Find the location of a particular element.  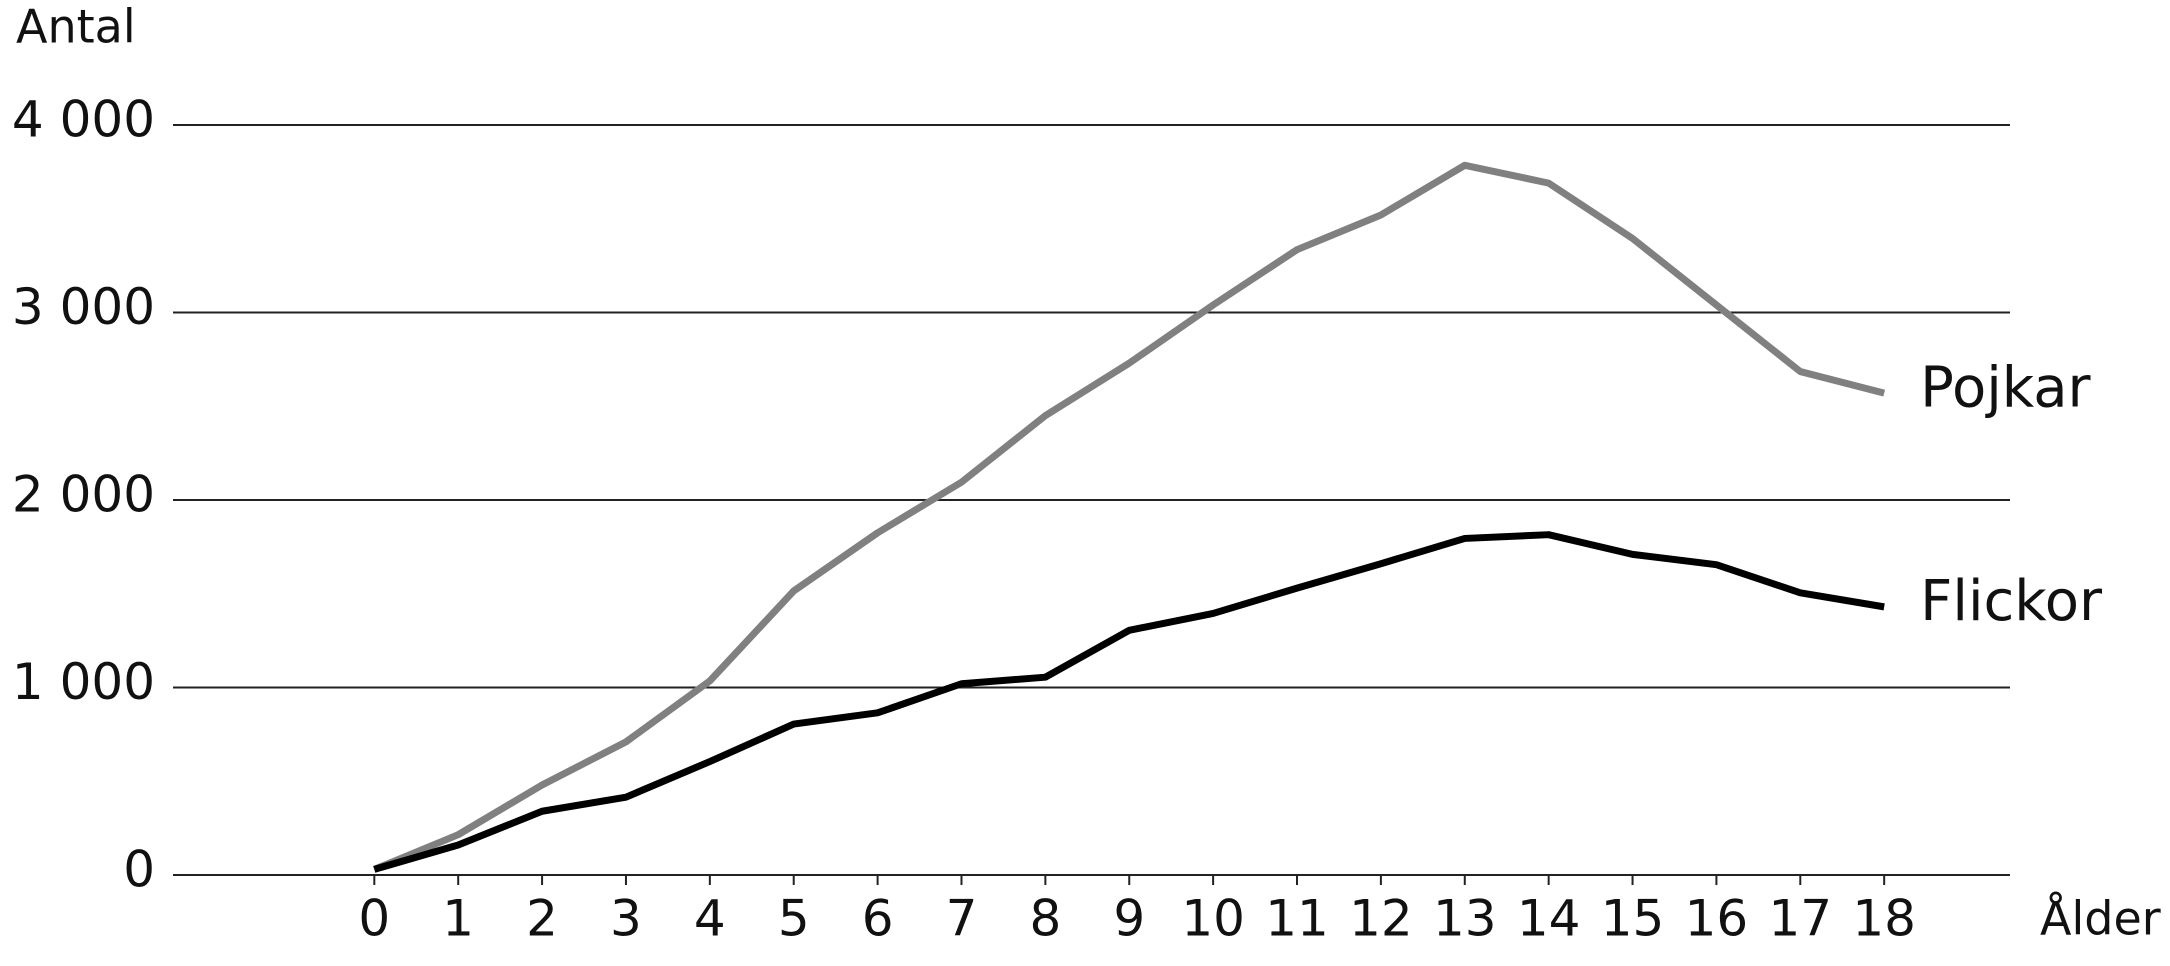

x-tick-label: 4 is located at coordinates (710, 919).